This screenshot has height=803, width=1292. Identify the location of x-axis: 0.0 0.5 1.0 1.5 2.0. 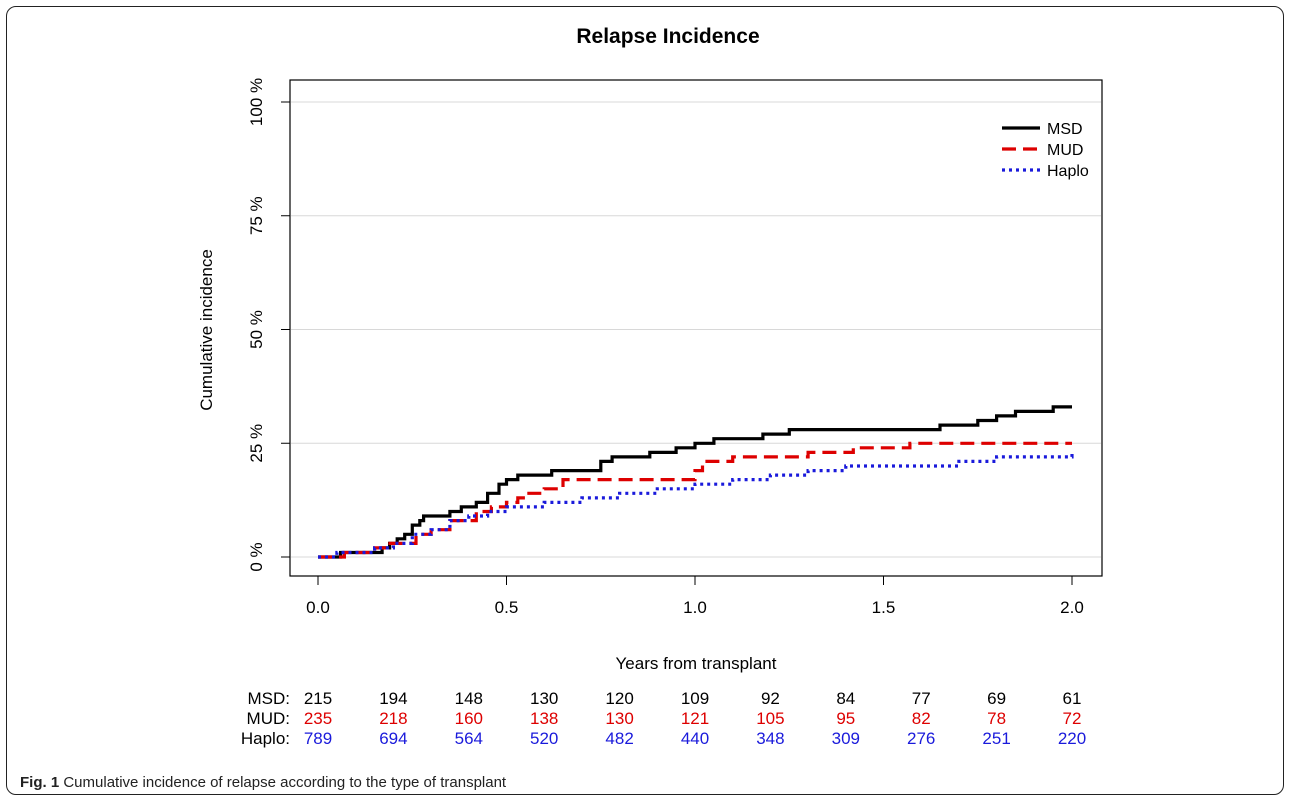
(695, 596).